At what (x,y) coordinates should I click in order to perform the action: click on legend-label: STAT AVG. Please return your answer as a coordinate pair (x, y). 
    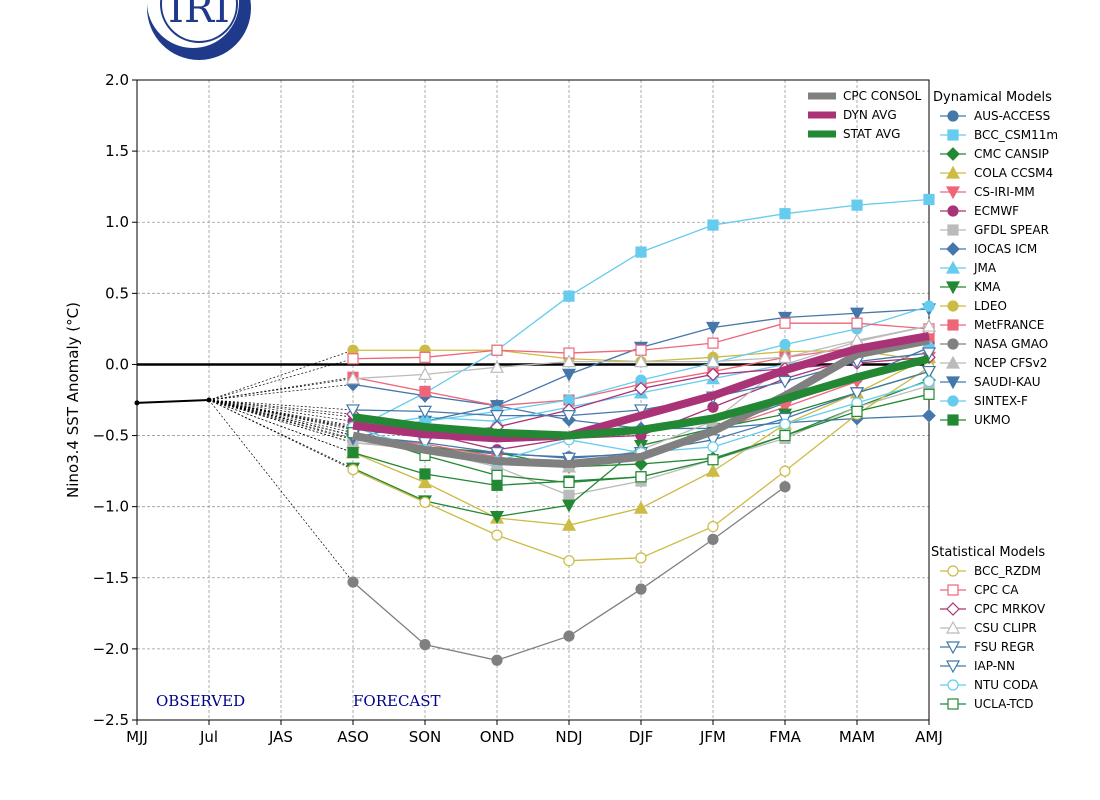
    Looking at the image, I should click on (871, 134).